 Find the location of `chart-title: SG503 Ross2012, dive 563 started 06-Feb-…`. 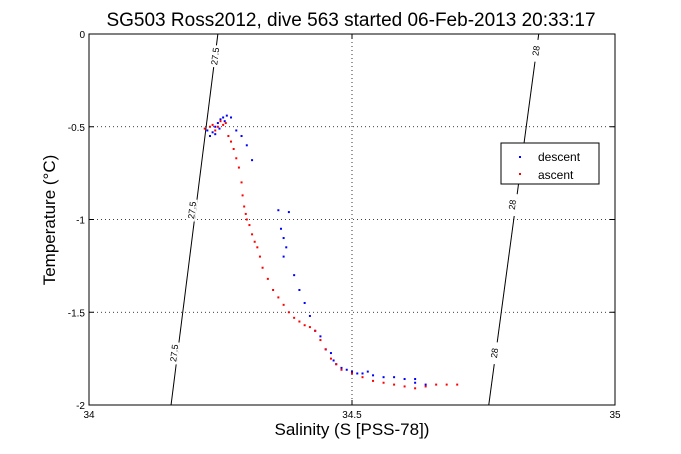

chart-title: SG503 Ross2012, dive 563 started 06-Feb-… is located at coordinates (350, 20).